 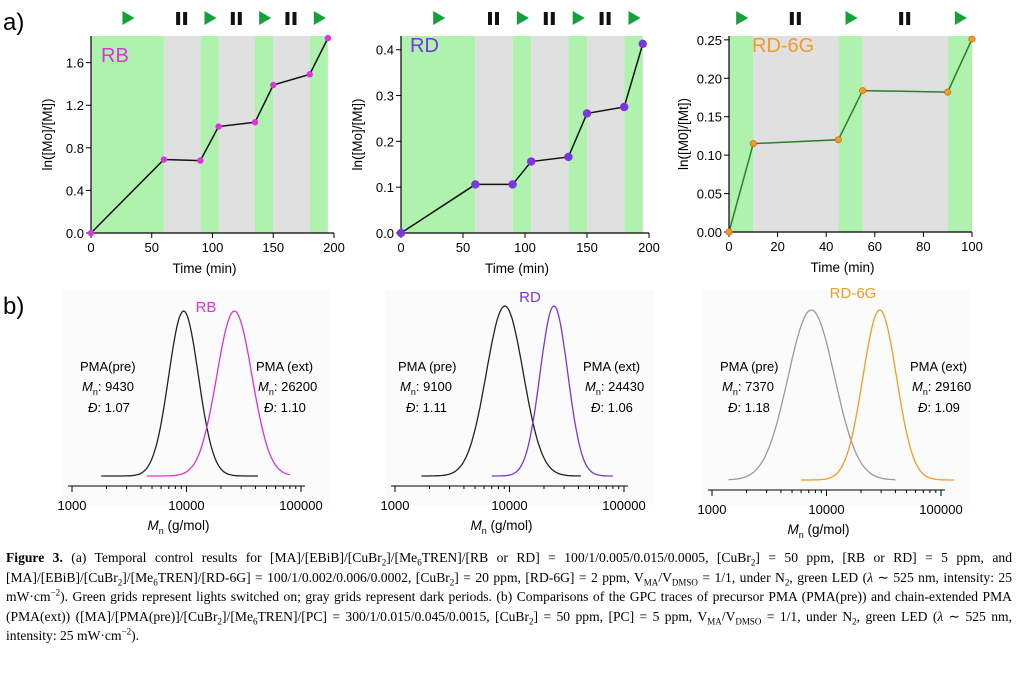 What do you see at coordinates (426, 388) in the screenshot?
I see `mn-value: Mn: 9100` at bounding box center [426, 388].